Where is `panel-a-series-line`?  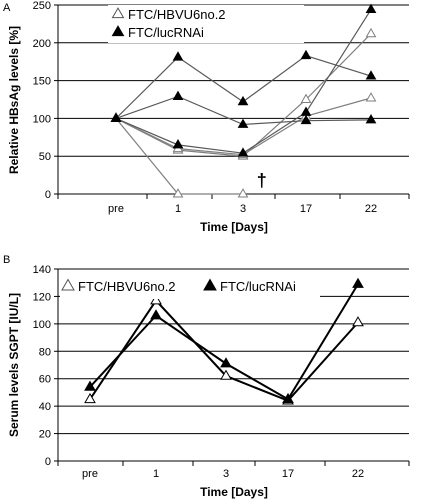 panel-a-series-line is located at coordinates (243, 95).